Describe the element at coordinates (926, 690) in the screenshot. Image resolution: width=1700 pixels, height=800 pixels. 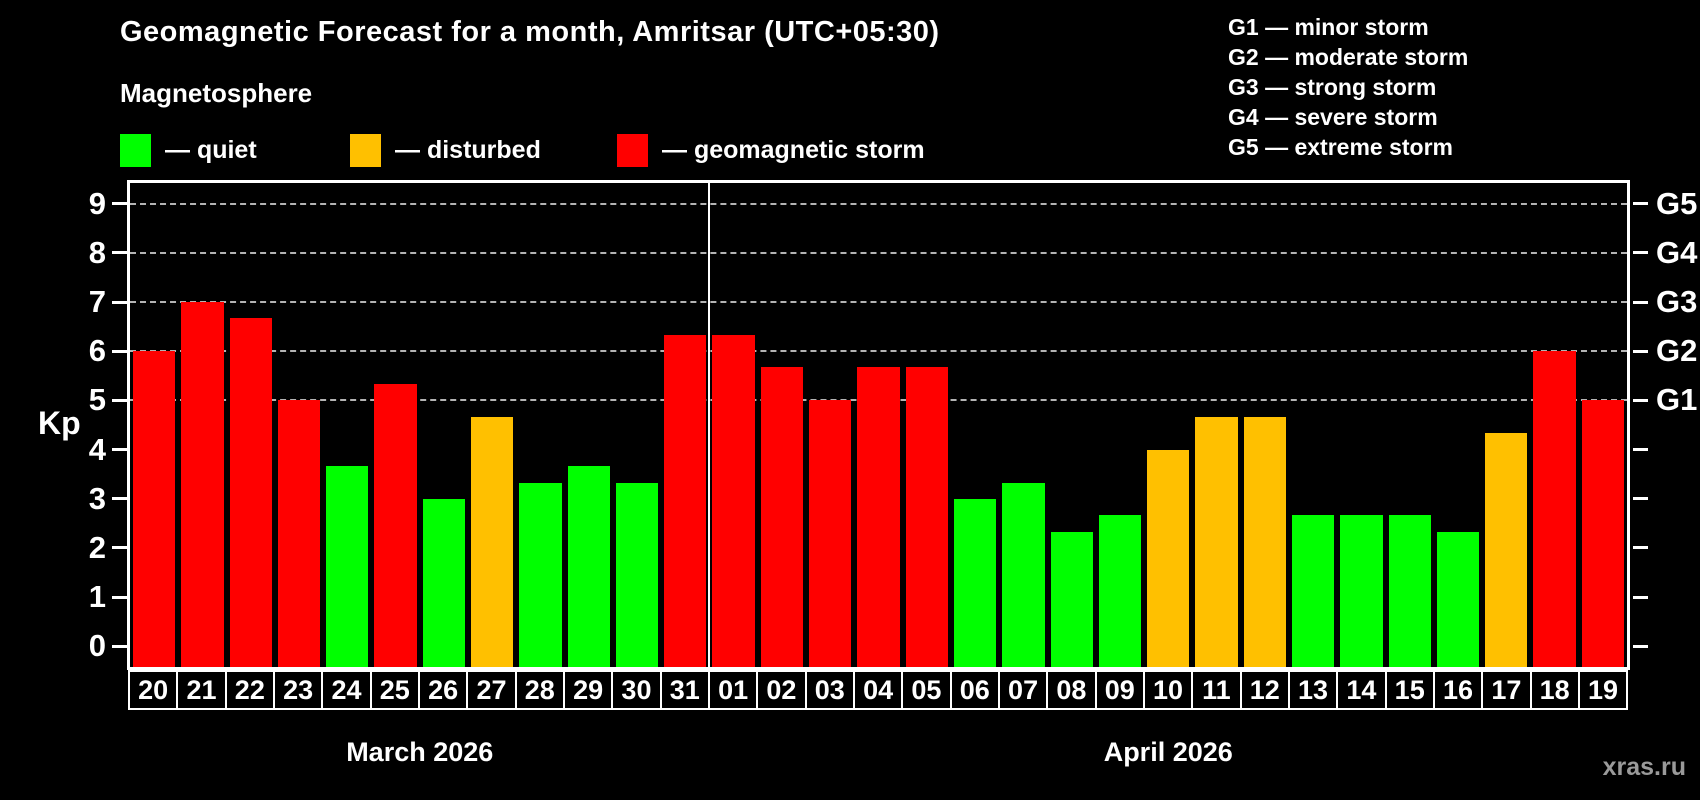
I see `day-label-05: 05` at that location.